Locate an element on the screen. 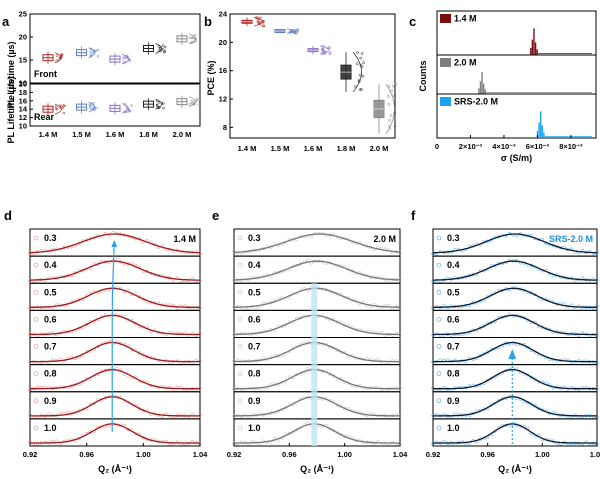 The height and width of the screenshot is (479, 600). panel-e-row-label: 0.6 is located at coordinates (254, 319).